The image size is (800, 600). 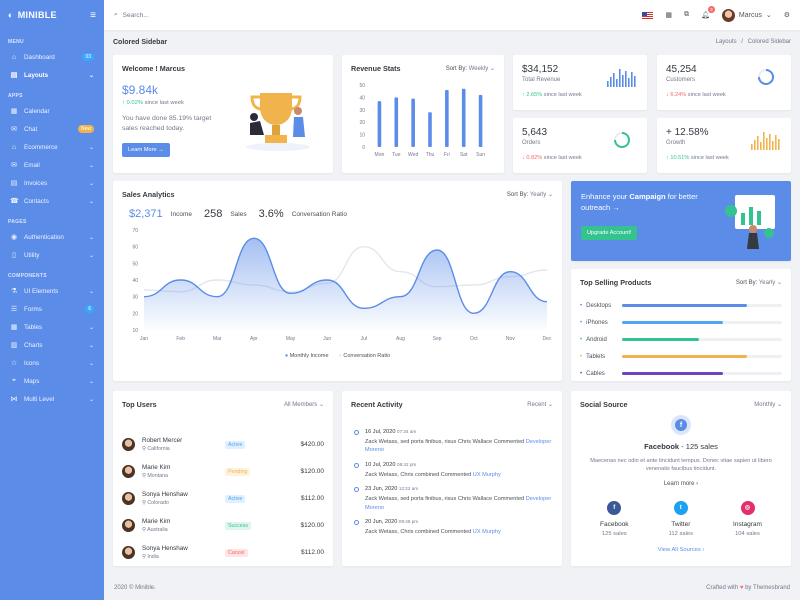 What do you see at coordinates (309, 356) in the screenshot?
I see `legend-label: Monthly Income` at bounding box center [309, 356].